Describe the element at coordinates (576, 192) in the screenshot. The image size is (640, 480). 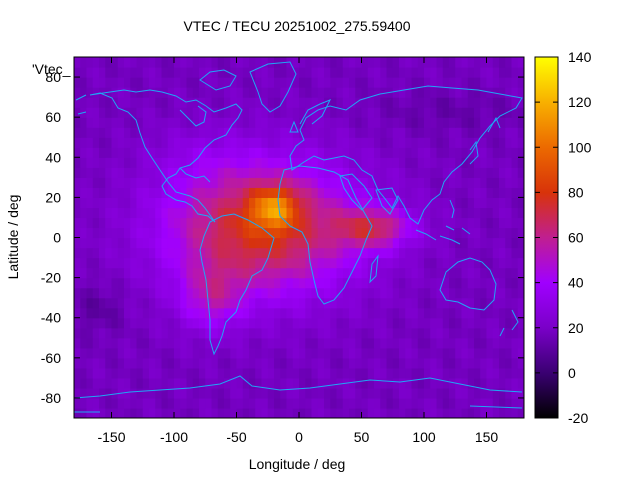
I see `colorbar-tick-label: 80` at that location.